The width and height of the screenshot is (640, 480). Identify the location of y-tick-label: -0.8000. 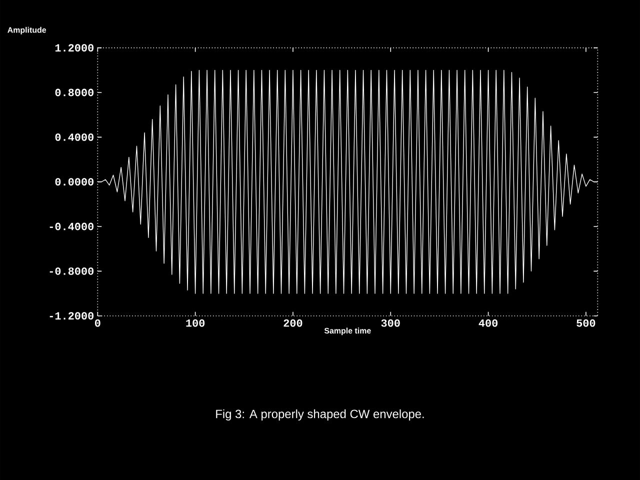
(72, 271).